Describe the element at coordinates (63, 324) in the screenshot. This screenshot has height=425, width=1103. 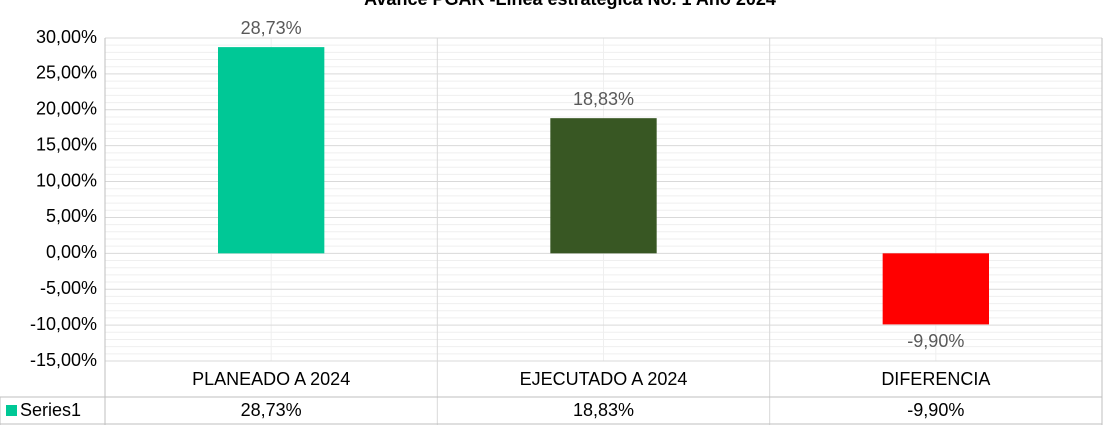
I see `y-tick-label: -10,00%` at that location.